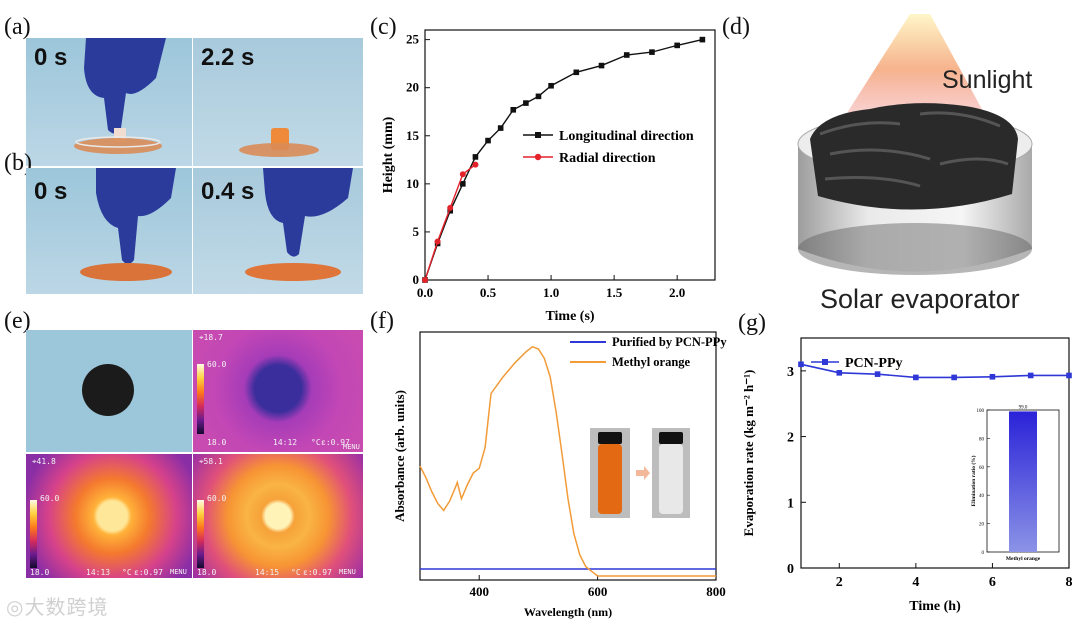 The height and width of the screenshot is (626, 1080). Describe the element at coordinates (569, 316) in the screenshot. I see `x-axis-label: Time (s)` at that location.